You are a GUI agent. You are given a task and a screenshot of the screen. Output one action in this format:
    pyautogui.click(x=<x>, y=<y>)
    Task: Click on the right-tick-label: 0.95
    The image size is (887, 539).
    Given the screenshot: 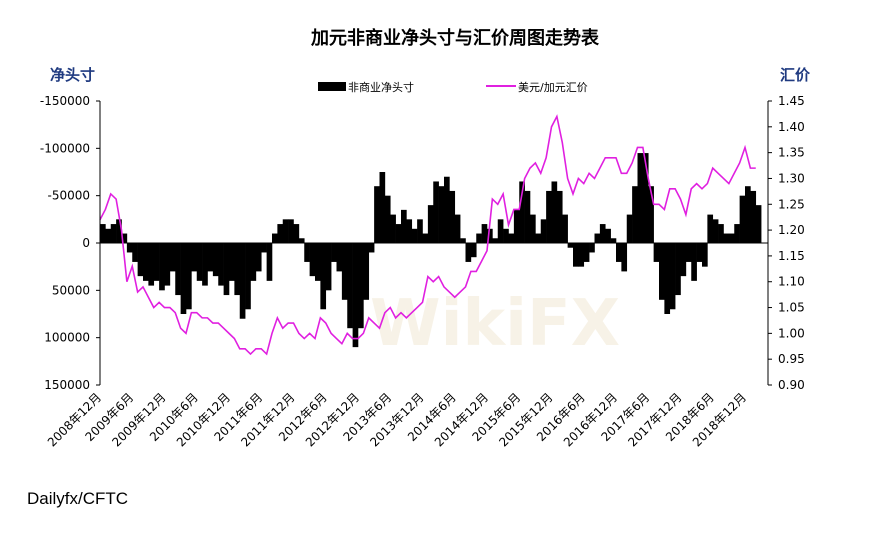 What is the action you would take?
    pyautogui.click(x=791, y=359)
    